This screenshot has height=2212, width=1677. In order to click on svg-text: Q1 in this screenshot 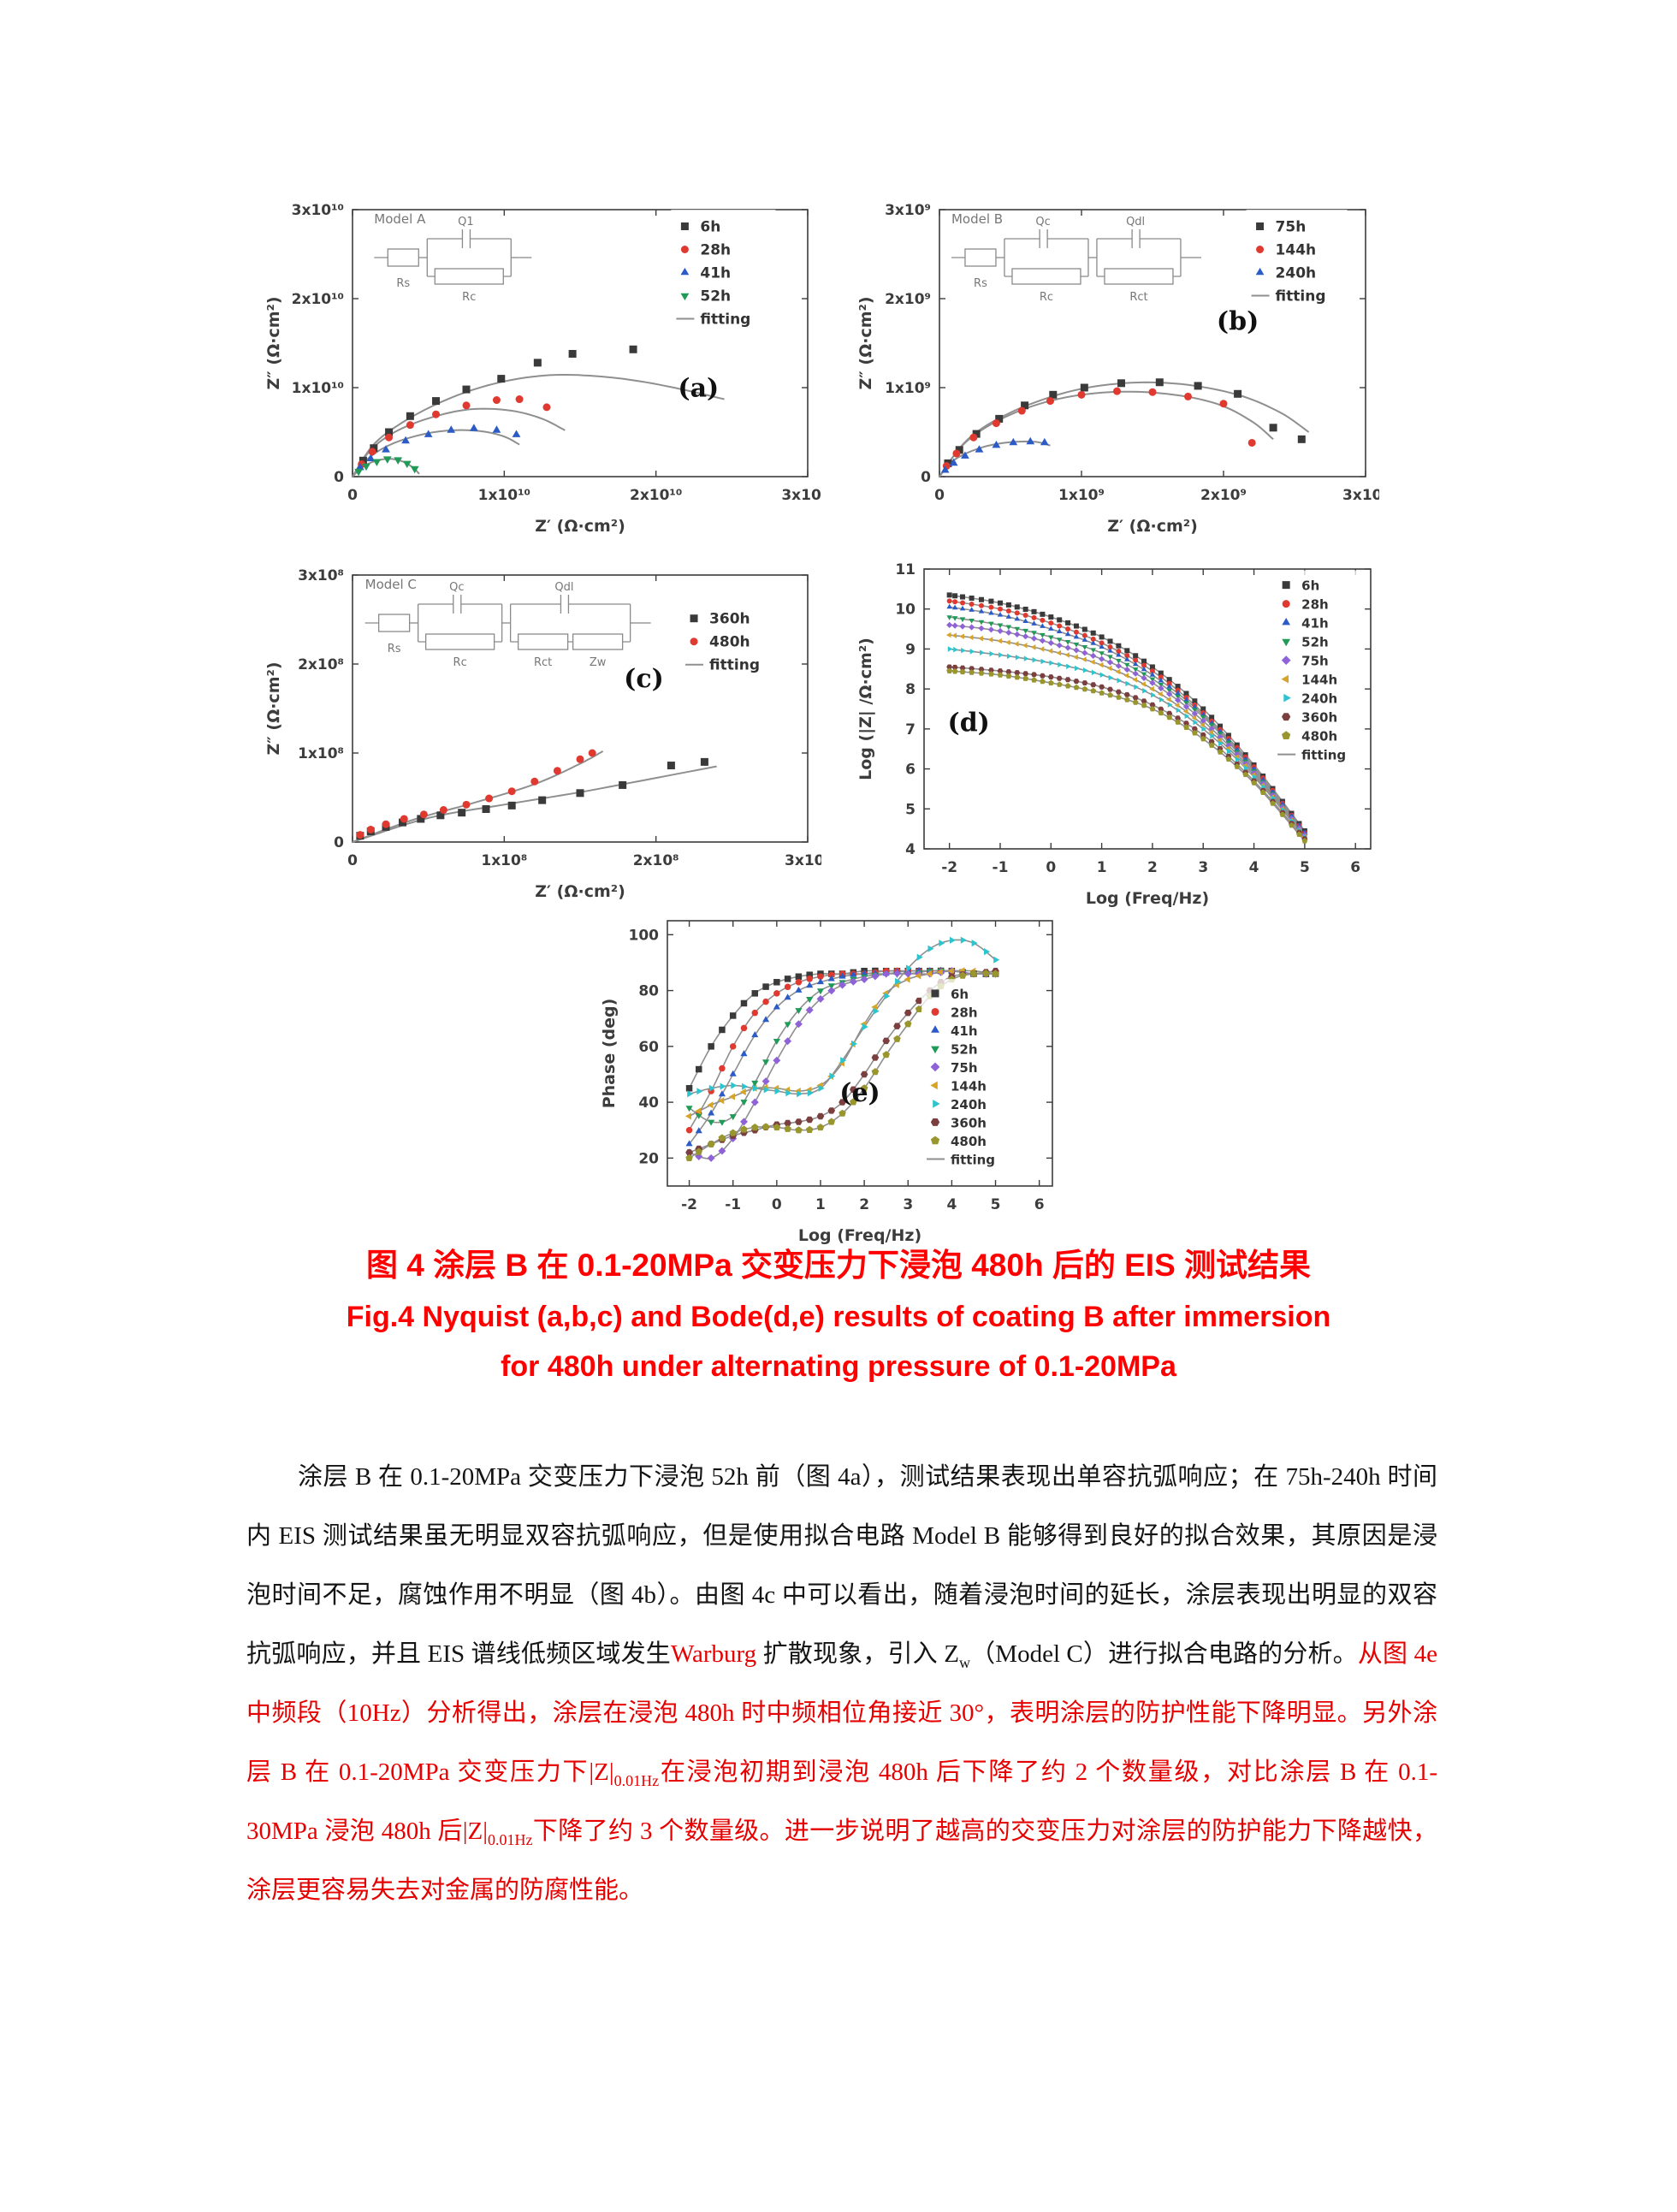, I will do `click(466, 222)`.